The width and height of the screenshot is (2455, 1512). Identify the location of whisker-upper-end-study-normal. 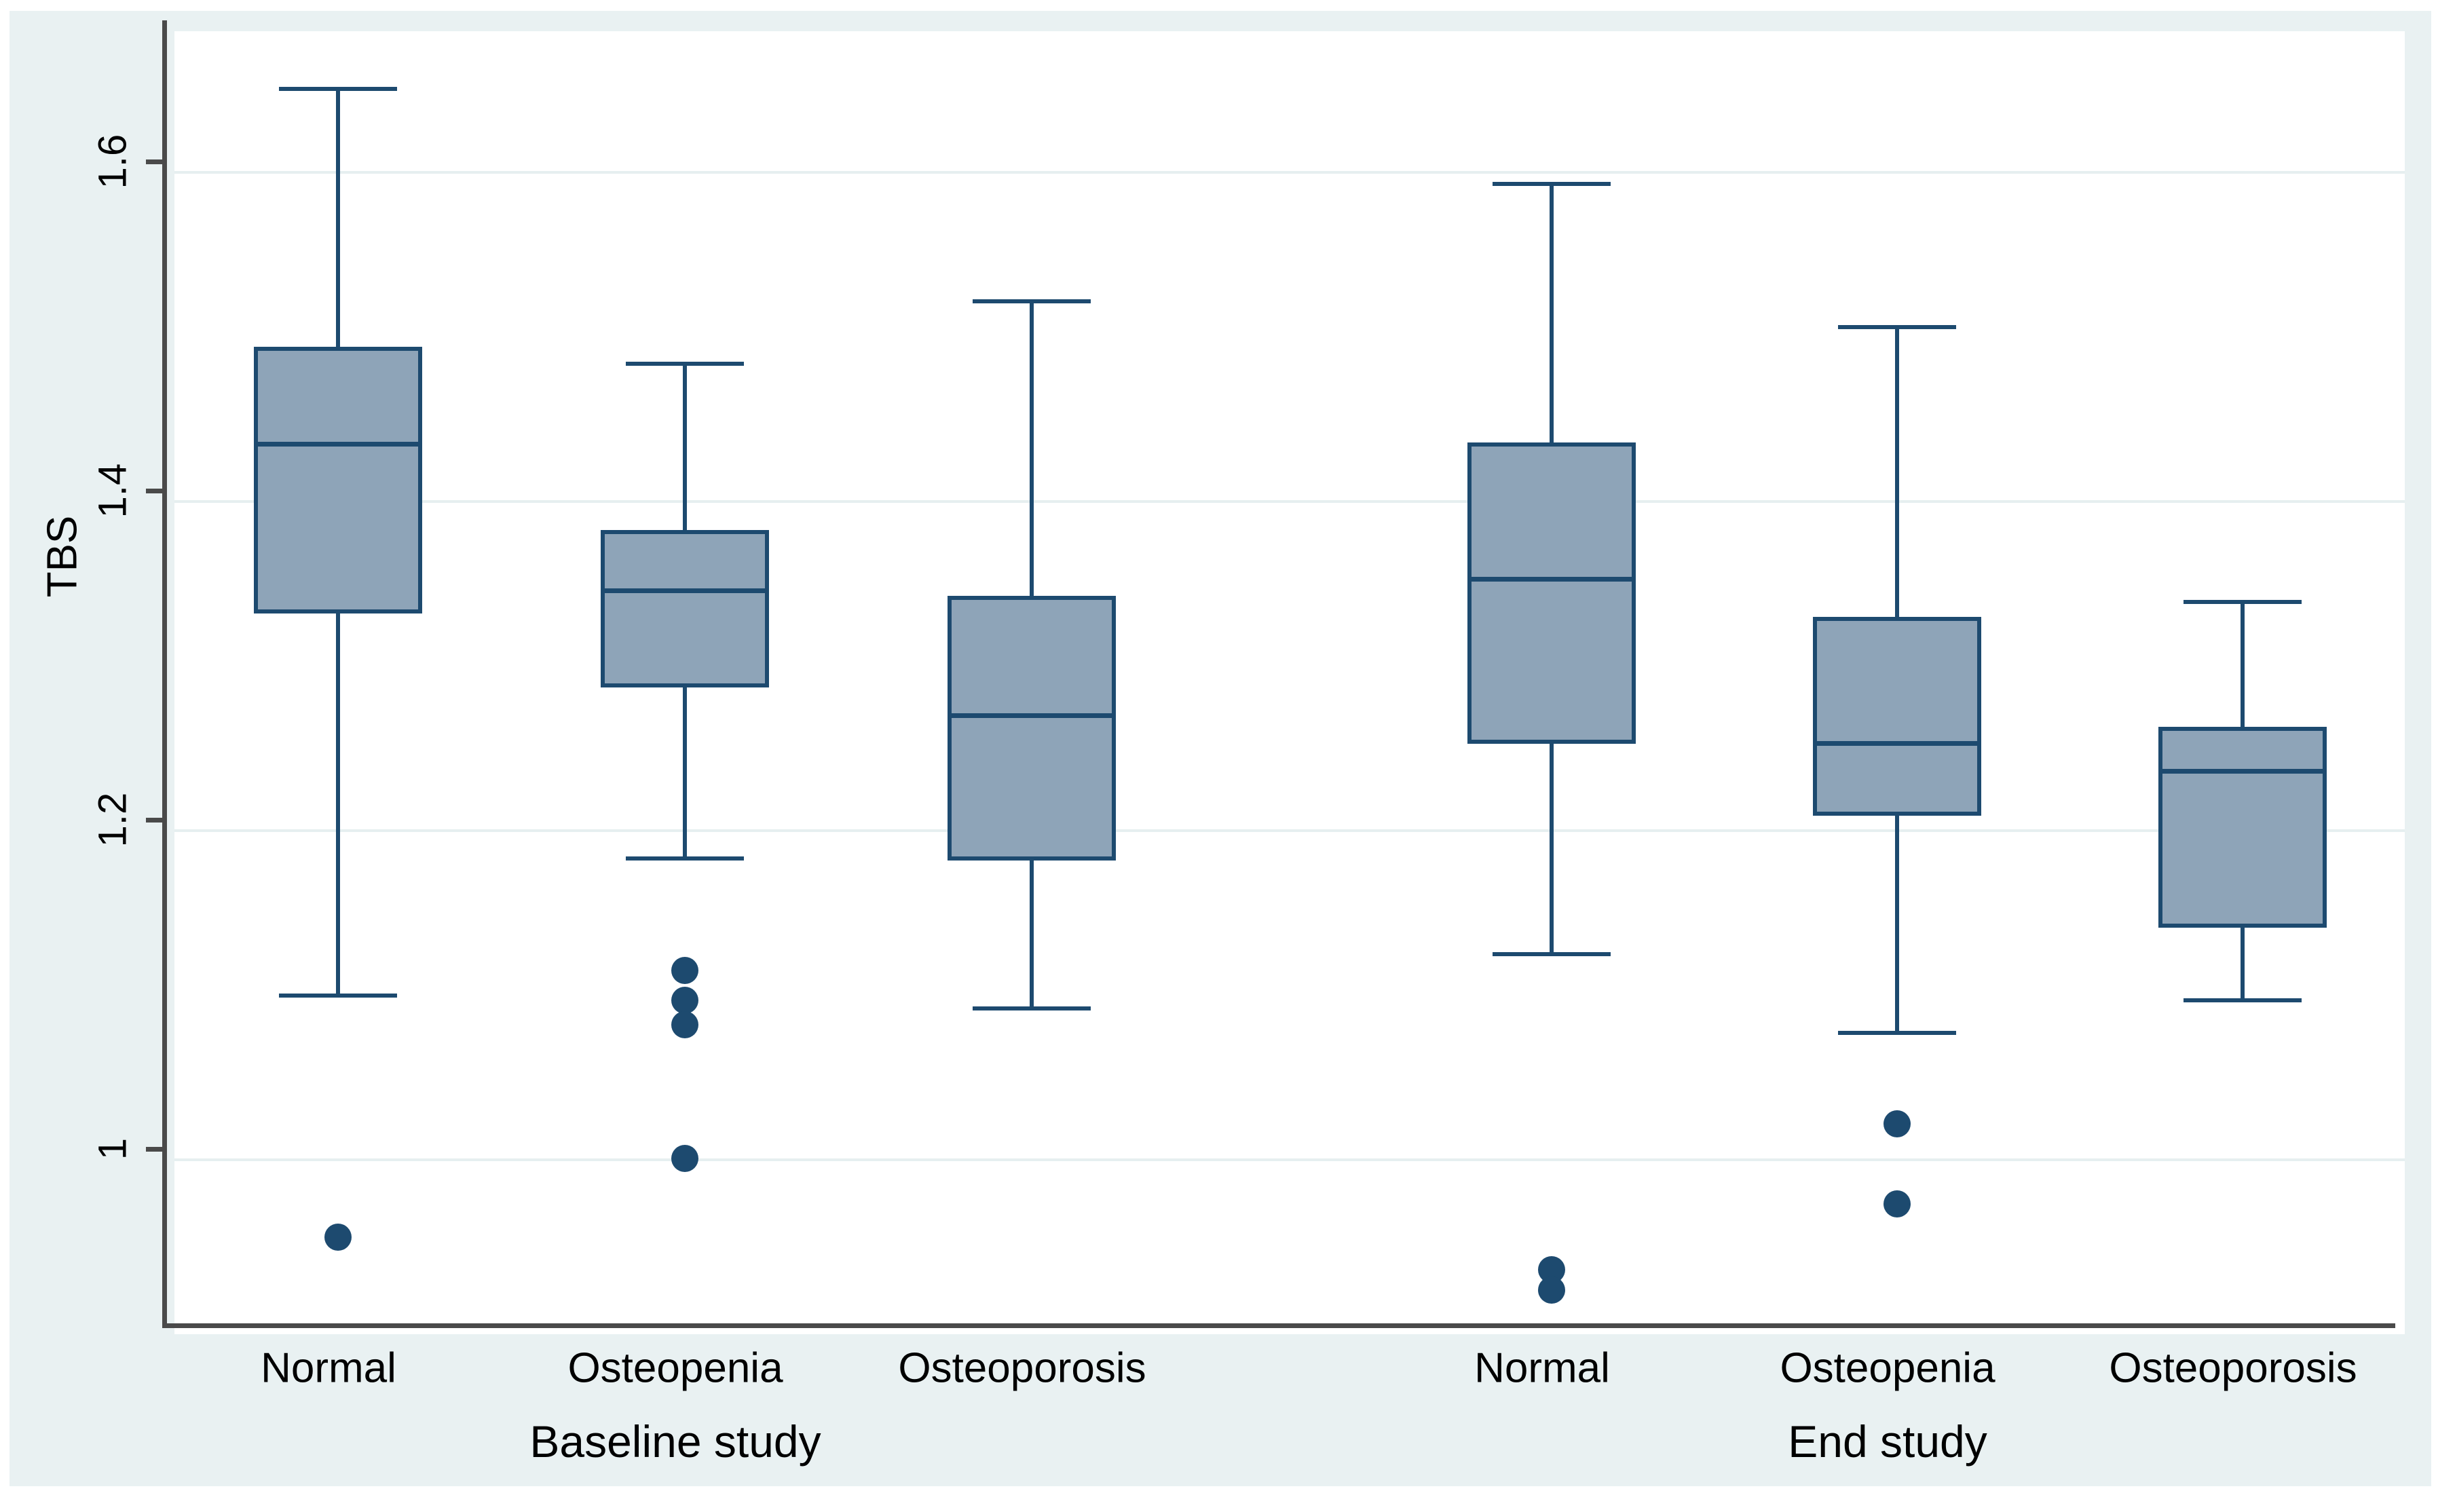
(1552, 313).